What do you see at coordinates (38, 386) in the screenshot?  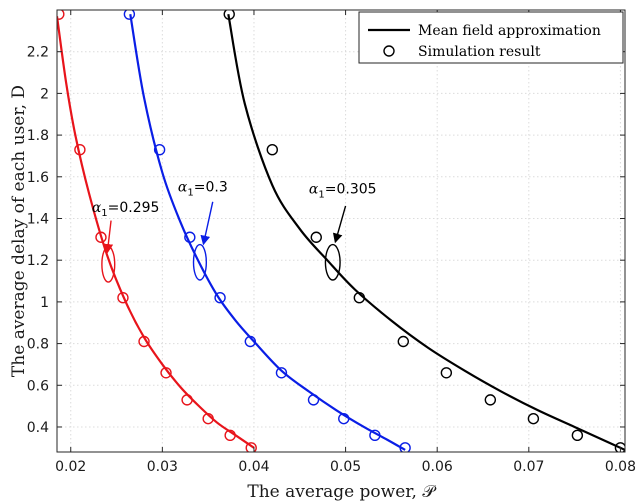 I see `y-tick-label: 0.6` at bounding box center [38, 386].